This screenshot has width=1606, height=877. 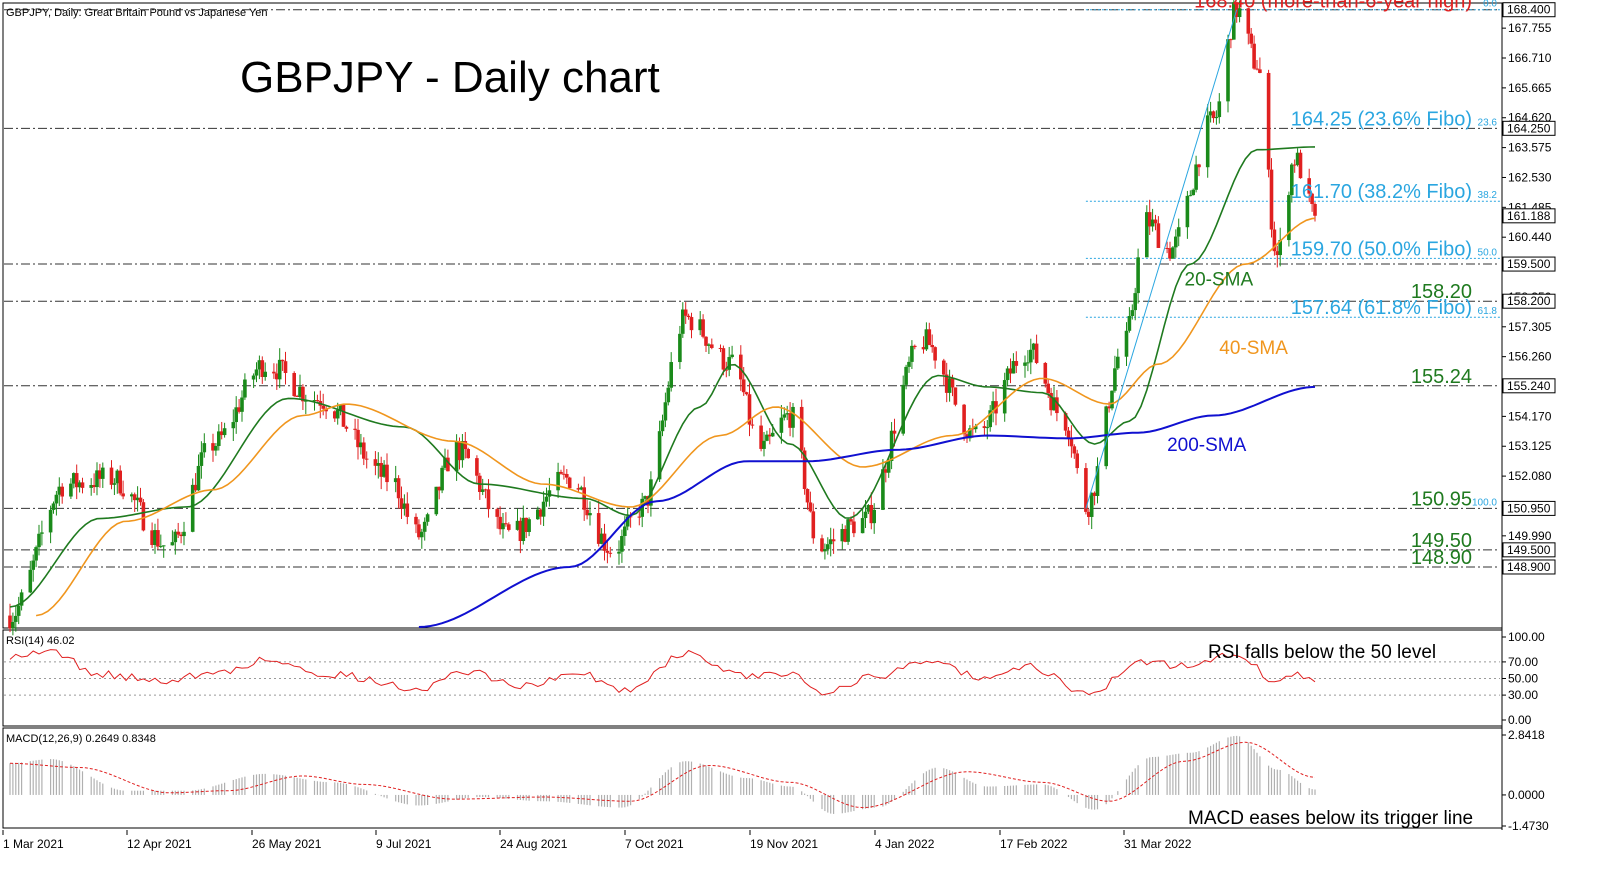 I want to click on rsi-tick-label: 100.00, so click(x=1526, y=637).